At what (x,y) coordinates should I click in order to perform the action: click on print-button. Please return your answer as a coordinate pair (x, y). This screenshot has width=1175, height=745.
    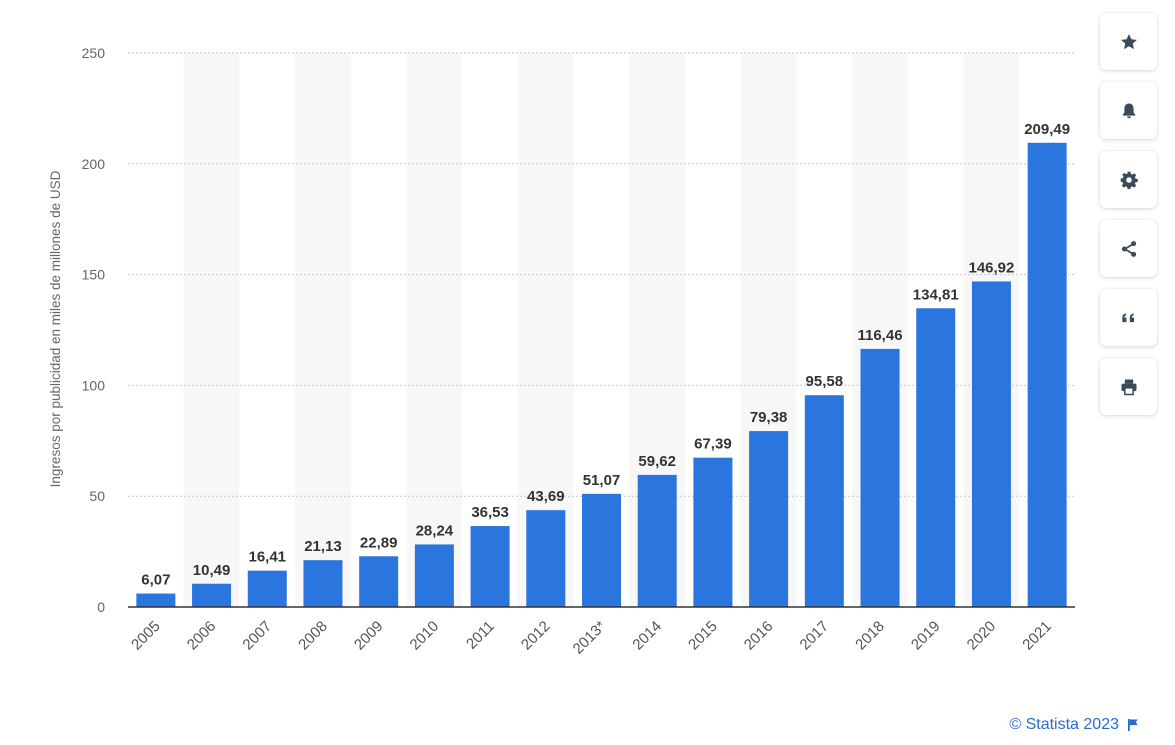
    Looking at the image, I should click on (1128, 386).